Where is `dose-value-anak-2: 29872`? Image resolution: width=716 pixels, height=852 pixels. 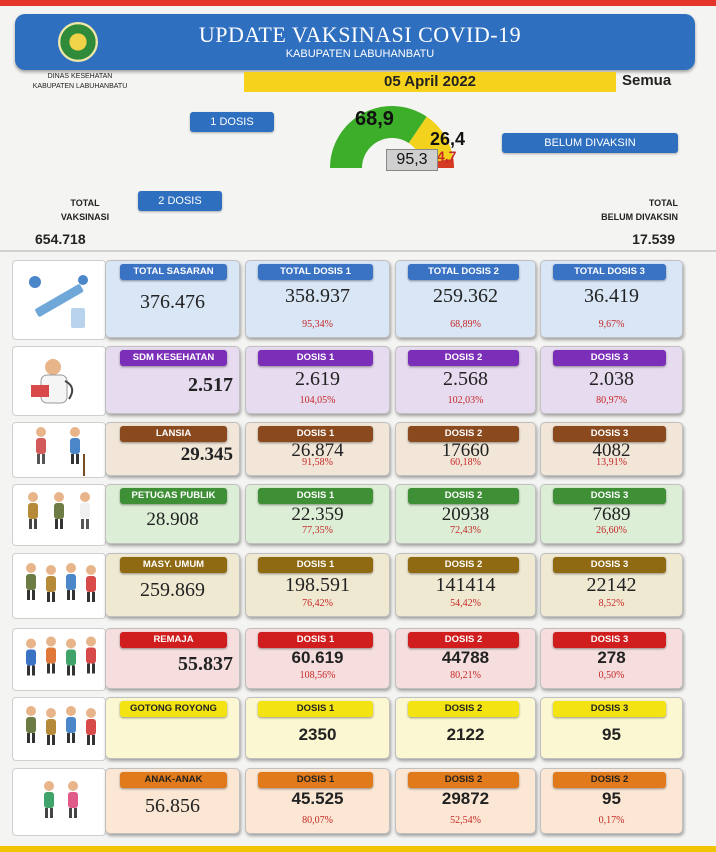
dose-value-anak-2: 29872 is located at coordinates (465, 799).